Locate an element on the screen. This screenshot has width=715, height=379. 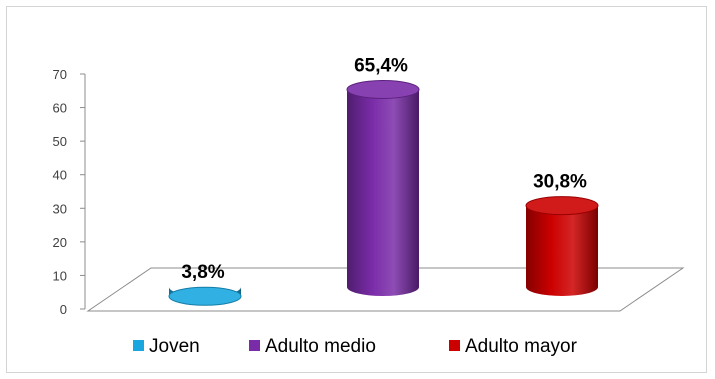
y-tick-label: 10 is located at coordinates (60, 275).